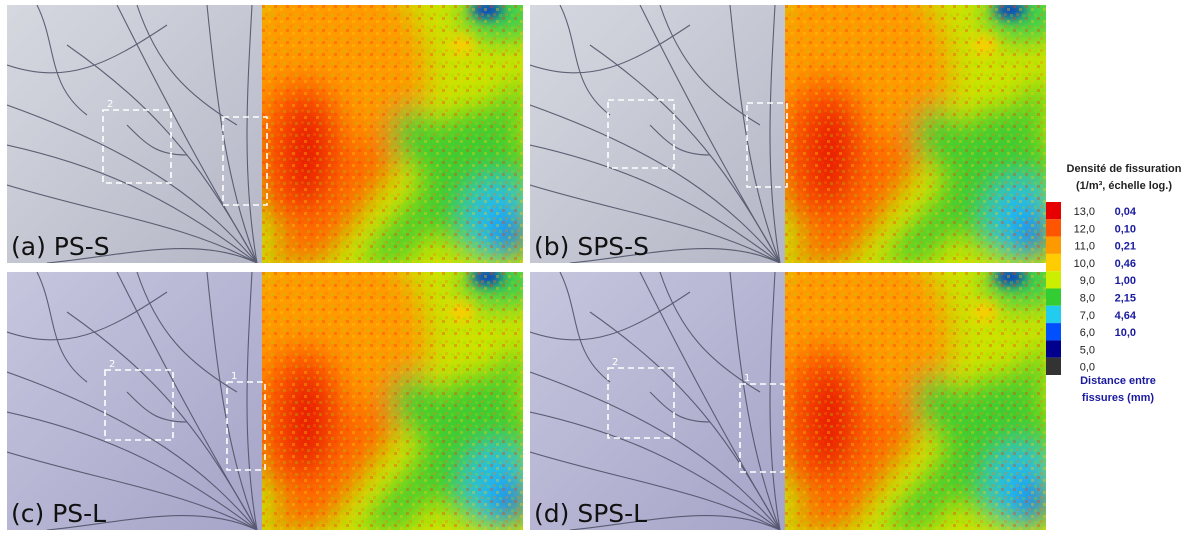  Describe the element at coordinates (1125, 333) in the screenshot. I see `legend-distance: 10,0` at that location.